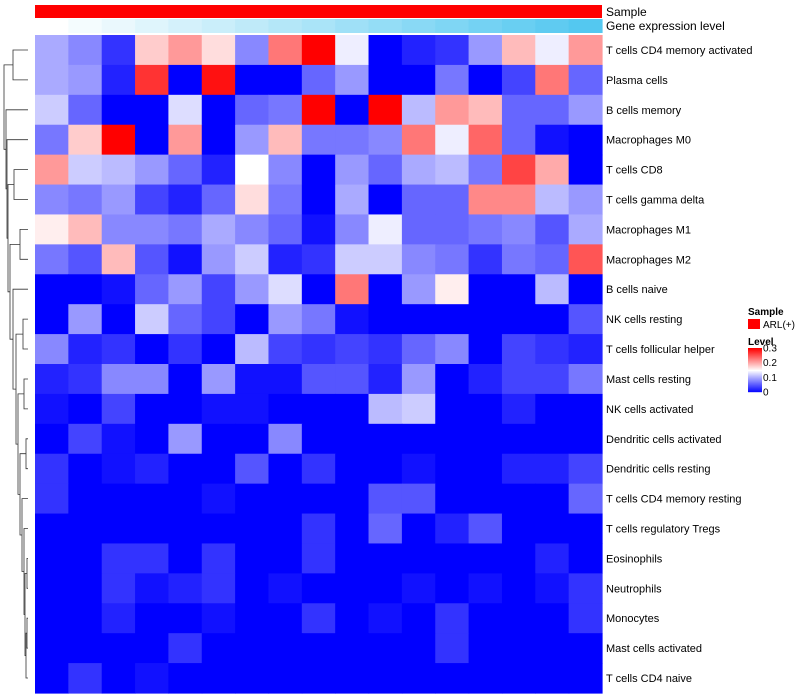 This screenshot has height=700, width=800. What do you see at coordinates (754, 324) in the screenshot?
I see `legend-sample-swatch` at bounding box center [754, 324].